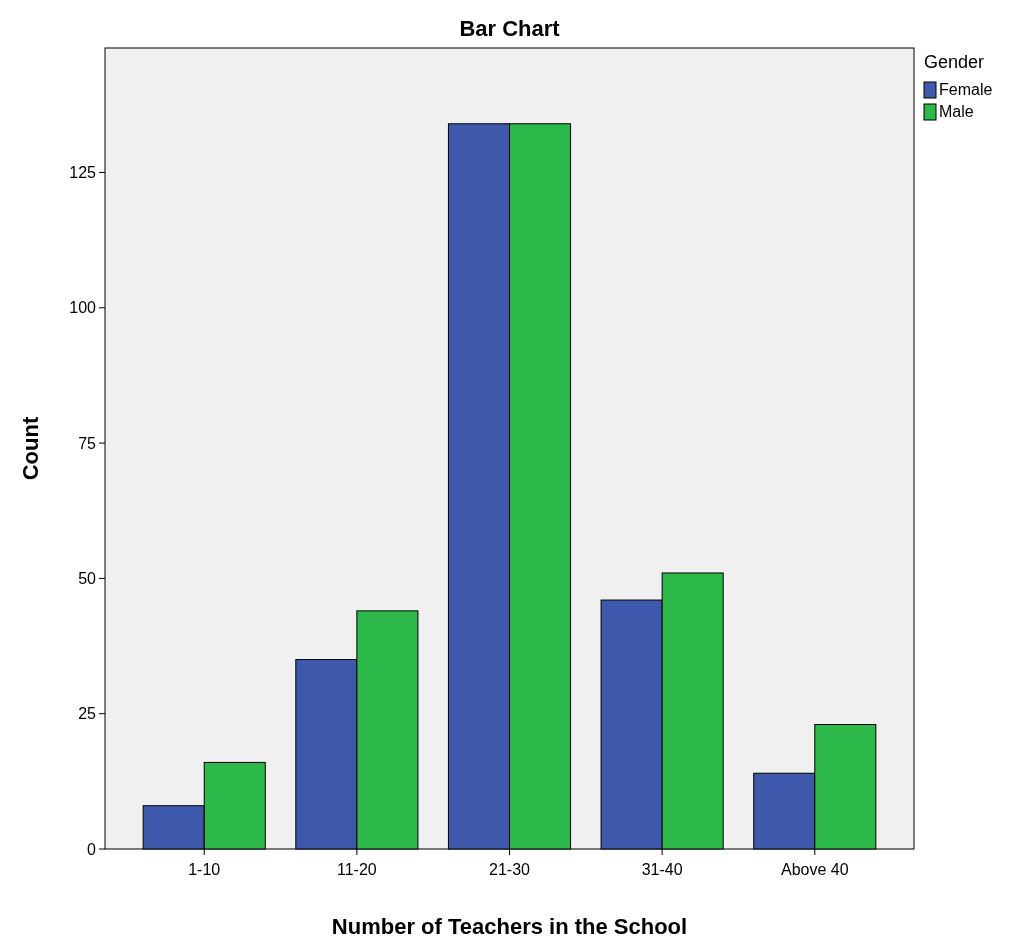  I want to click on y-tick-label: 75, so click(87, 443).